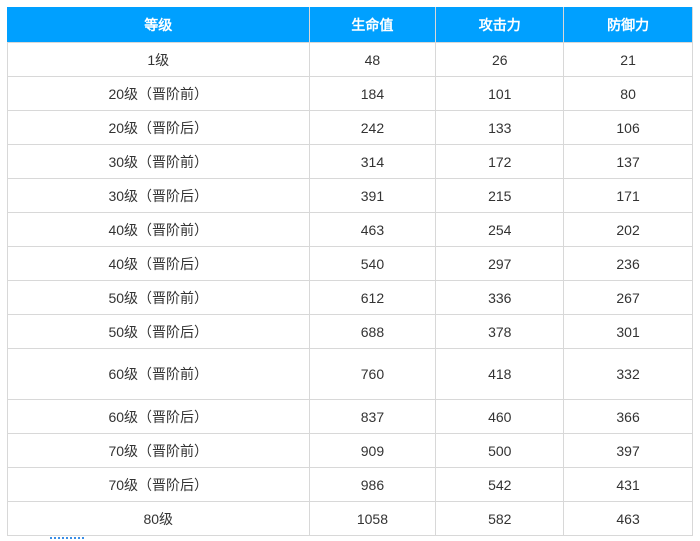  What do you see at coordinates (372, 331) in the screenshot?
I see `cell-hp: 688` at bounding box center [372, 331].